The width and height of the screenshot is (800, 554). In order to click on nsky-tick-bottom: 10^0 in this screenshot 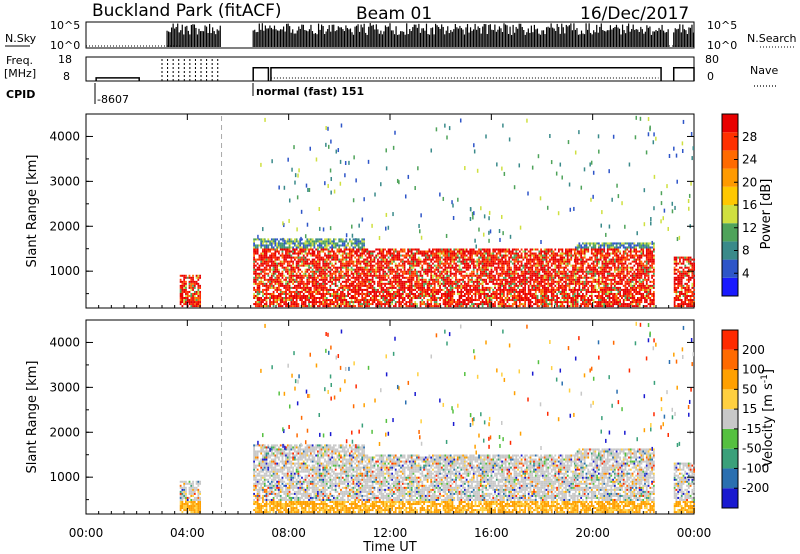, I will do `click(65, 45)`.